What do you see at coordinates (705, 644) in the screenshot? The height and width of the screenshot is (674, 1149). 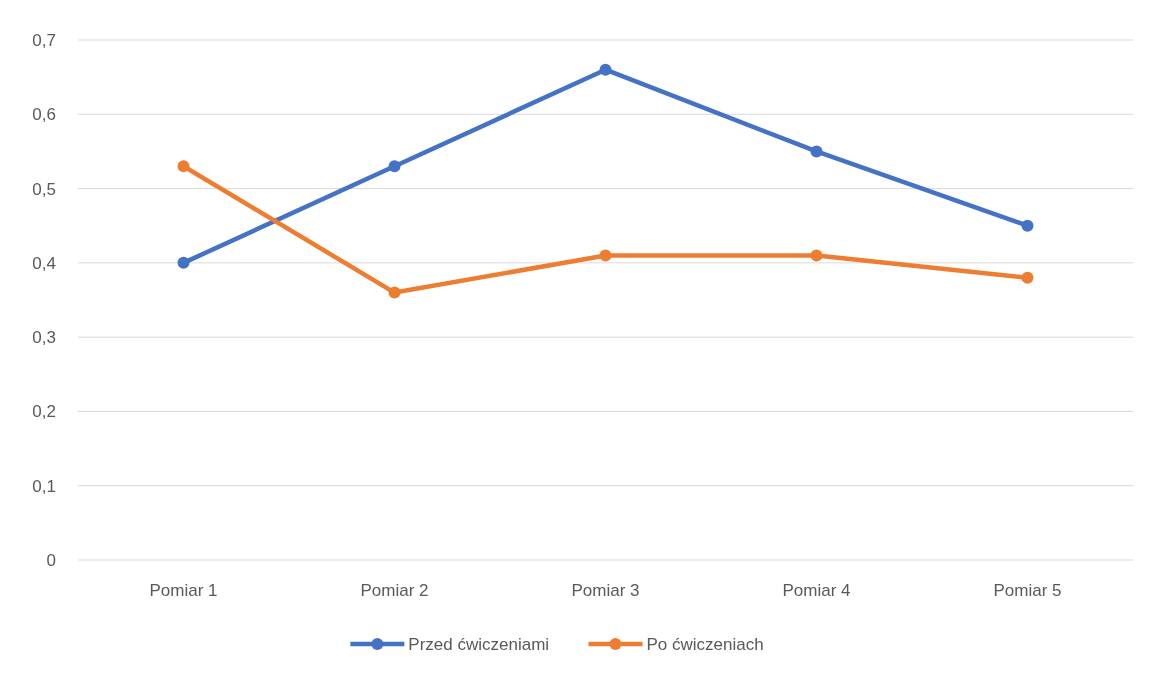 I see `legend-label: Po ćwiczeniach` at bounding box center [705, 644].